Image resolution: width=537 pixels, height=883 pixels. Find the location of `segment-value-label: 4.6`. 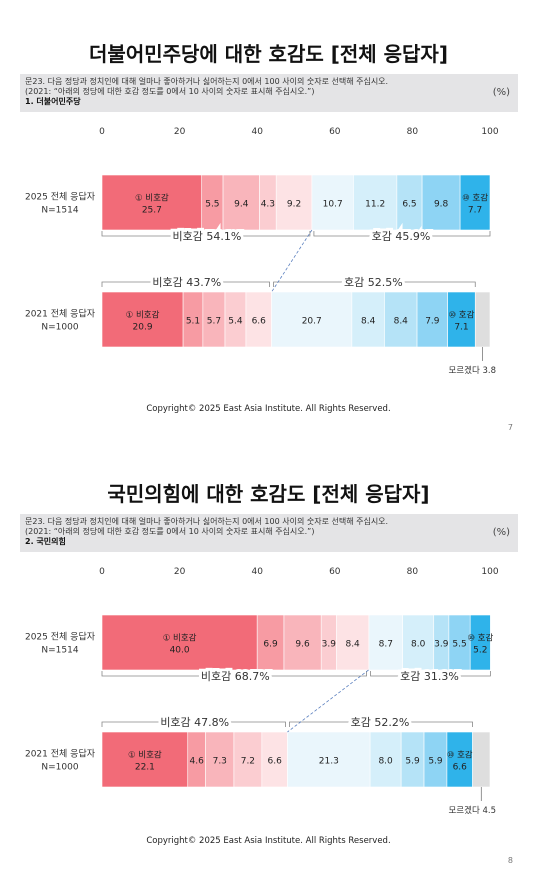

segment-value-label: 4.6 is located at coordinates (197, 762).